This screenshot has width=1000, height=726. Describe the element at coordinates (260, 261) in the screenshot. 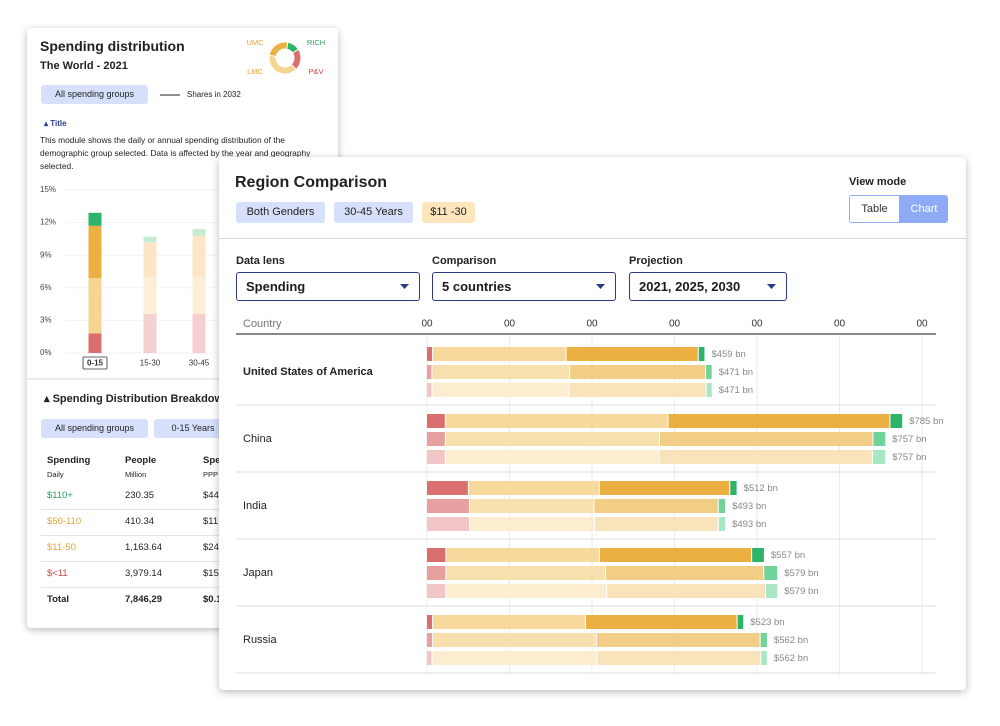

I see `filter-label: Data lens` at that location.